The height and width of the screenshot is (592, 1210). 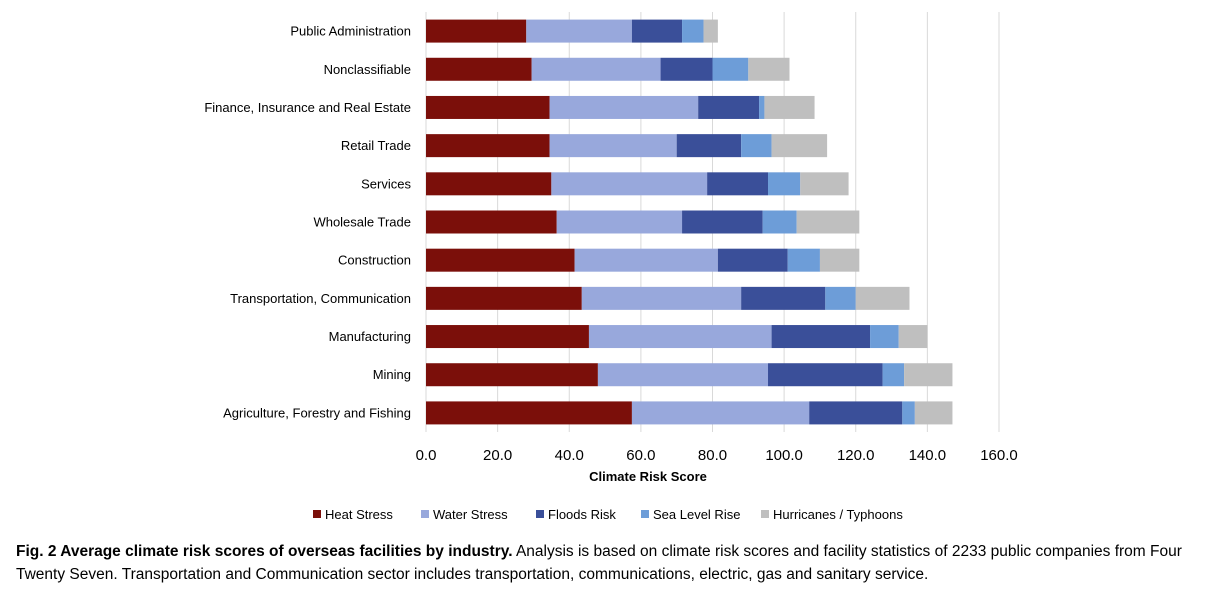 What do you see at coordinates (648, 476) in the screenshot?
I see `x-axis-title: Climate Risk Score` at bounding box center [648, 476].